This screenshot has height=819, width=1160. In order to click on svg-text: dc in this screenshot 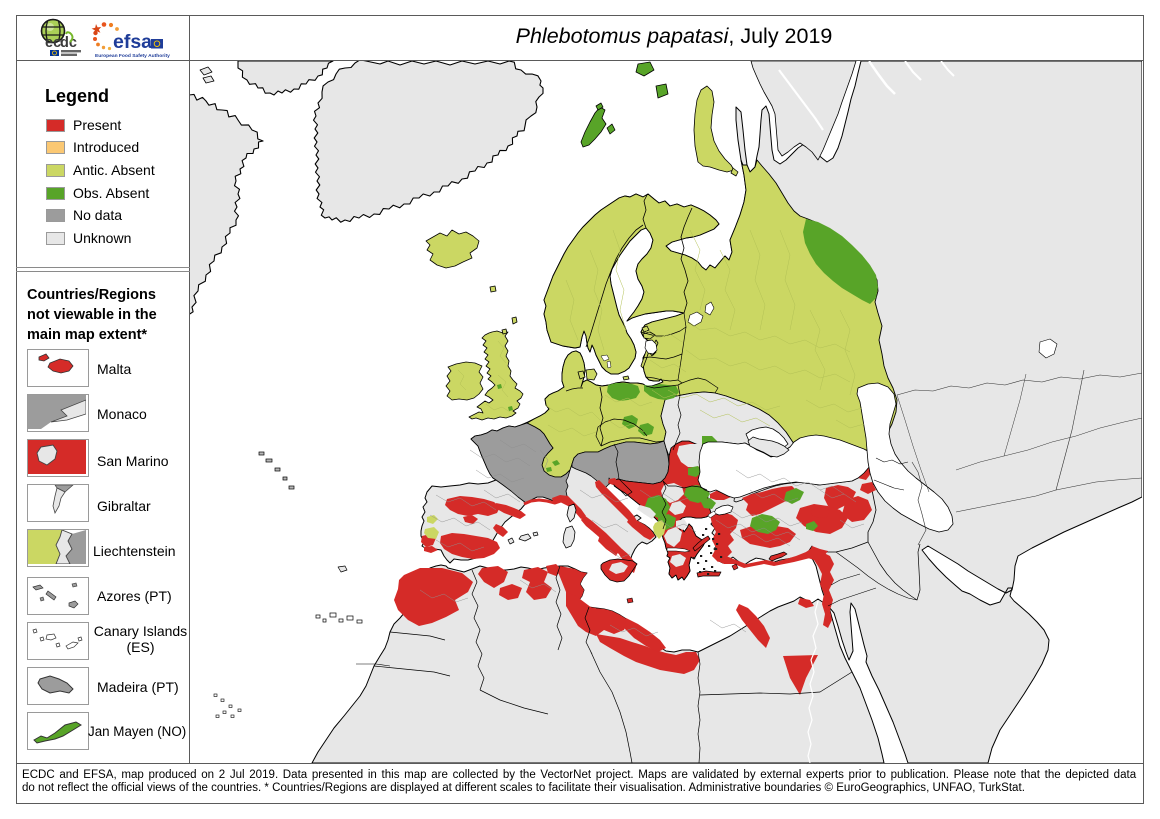, I will do `click(68, 43)`.